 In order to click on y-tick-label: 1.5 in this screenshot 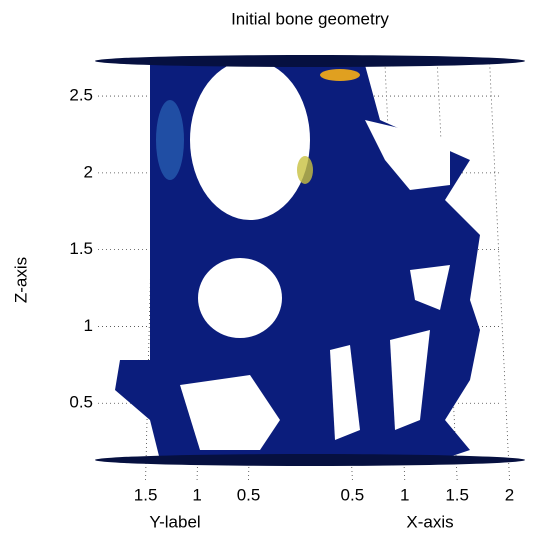, I will do `click(146, 494)`.